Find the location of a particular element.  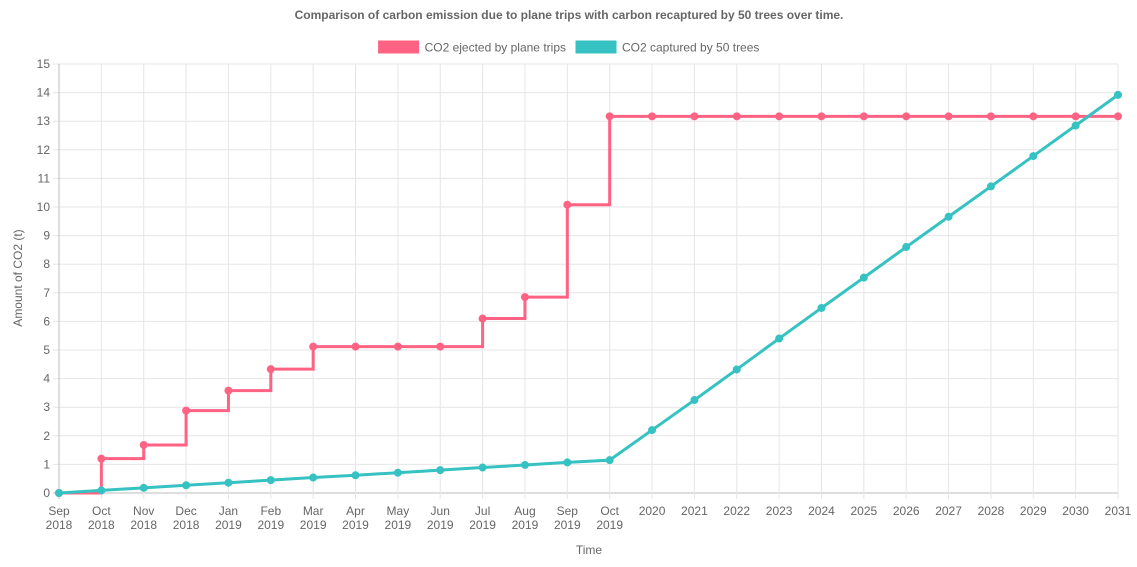

x-axis-title: Time is located at coordinates (589, 550).